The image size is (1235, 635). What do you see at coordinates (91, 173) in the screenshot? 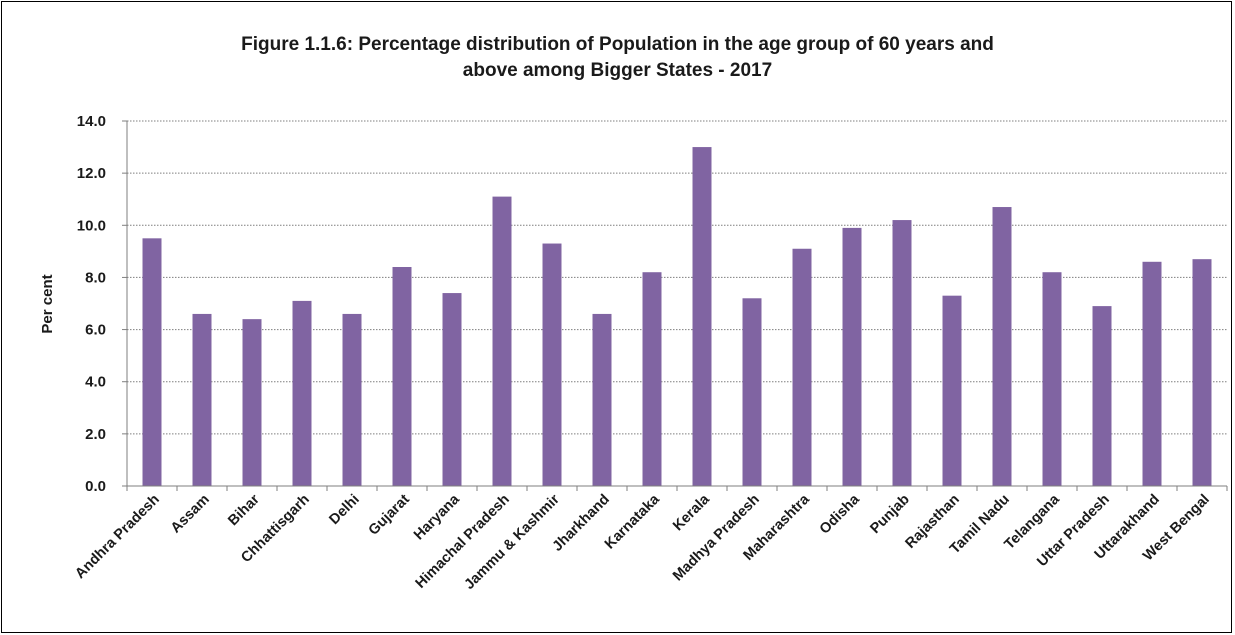
I see `y-tick-label: 12.0` at bounding box center [91, 173].